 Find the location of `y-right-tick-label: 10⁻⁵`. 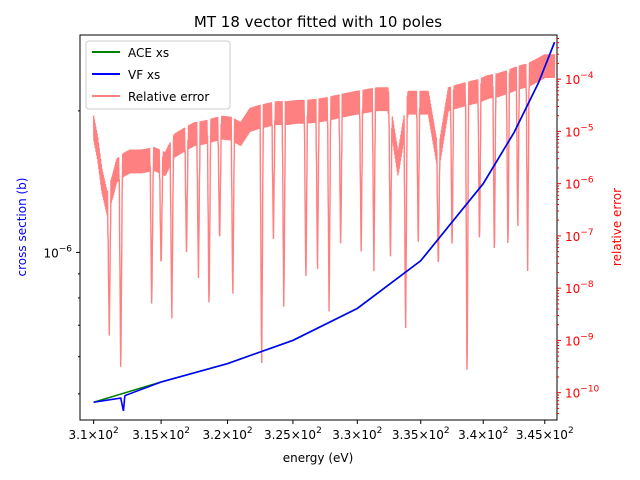

y-right-tick-label: 10⁻⁵ is located at coordinates (579, 131).